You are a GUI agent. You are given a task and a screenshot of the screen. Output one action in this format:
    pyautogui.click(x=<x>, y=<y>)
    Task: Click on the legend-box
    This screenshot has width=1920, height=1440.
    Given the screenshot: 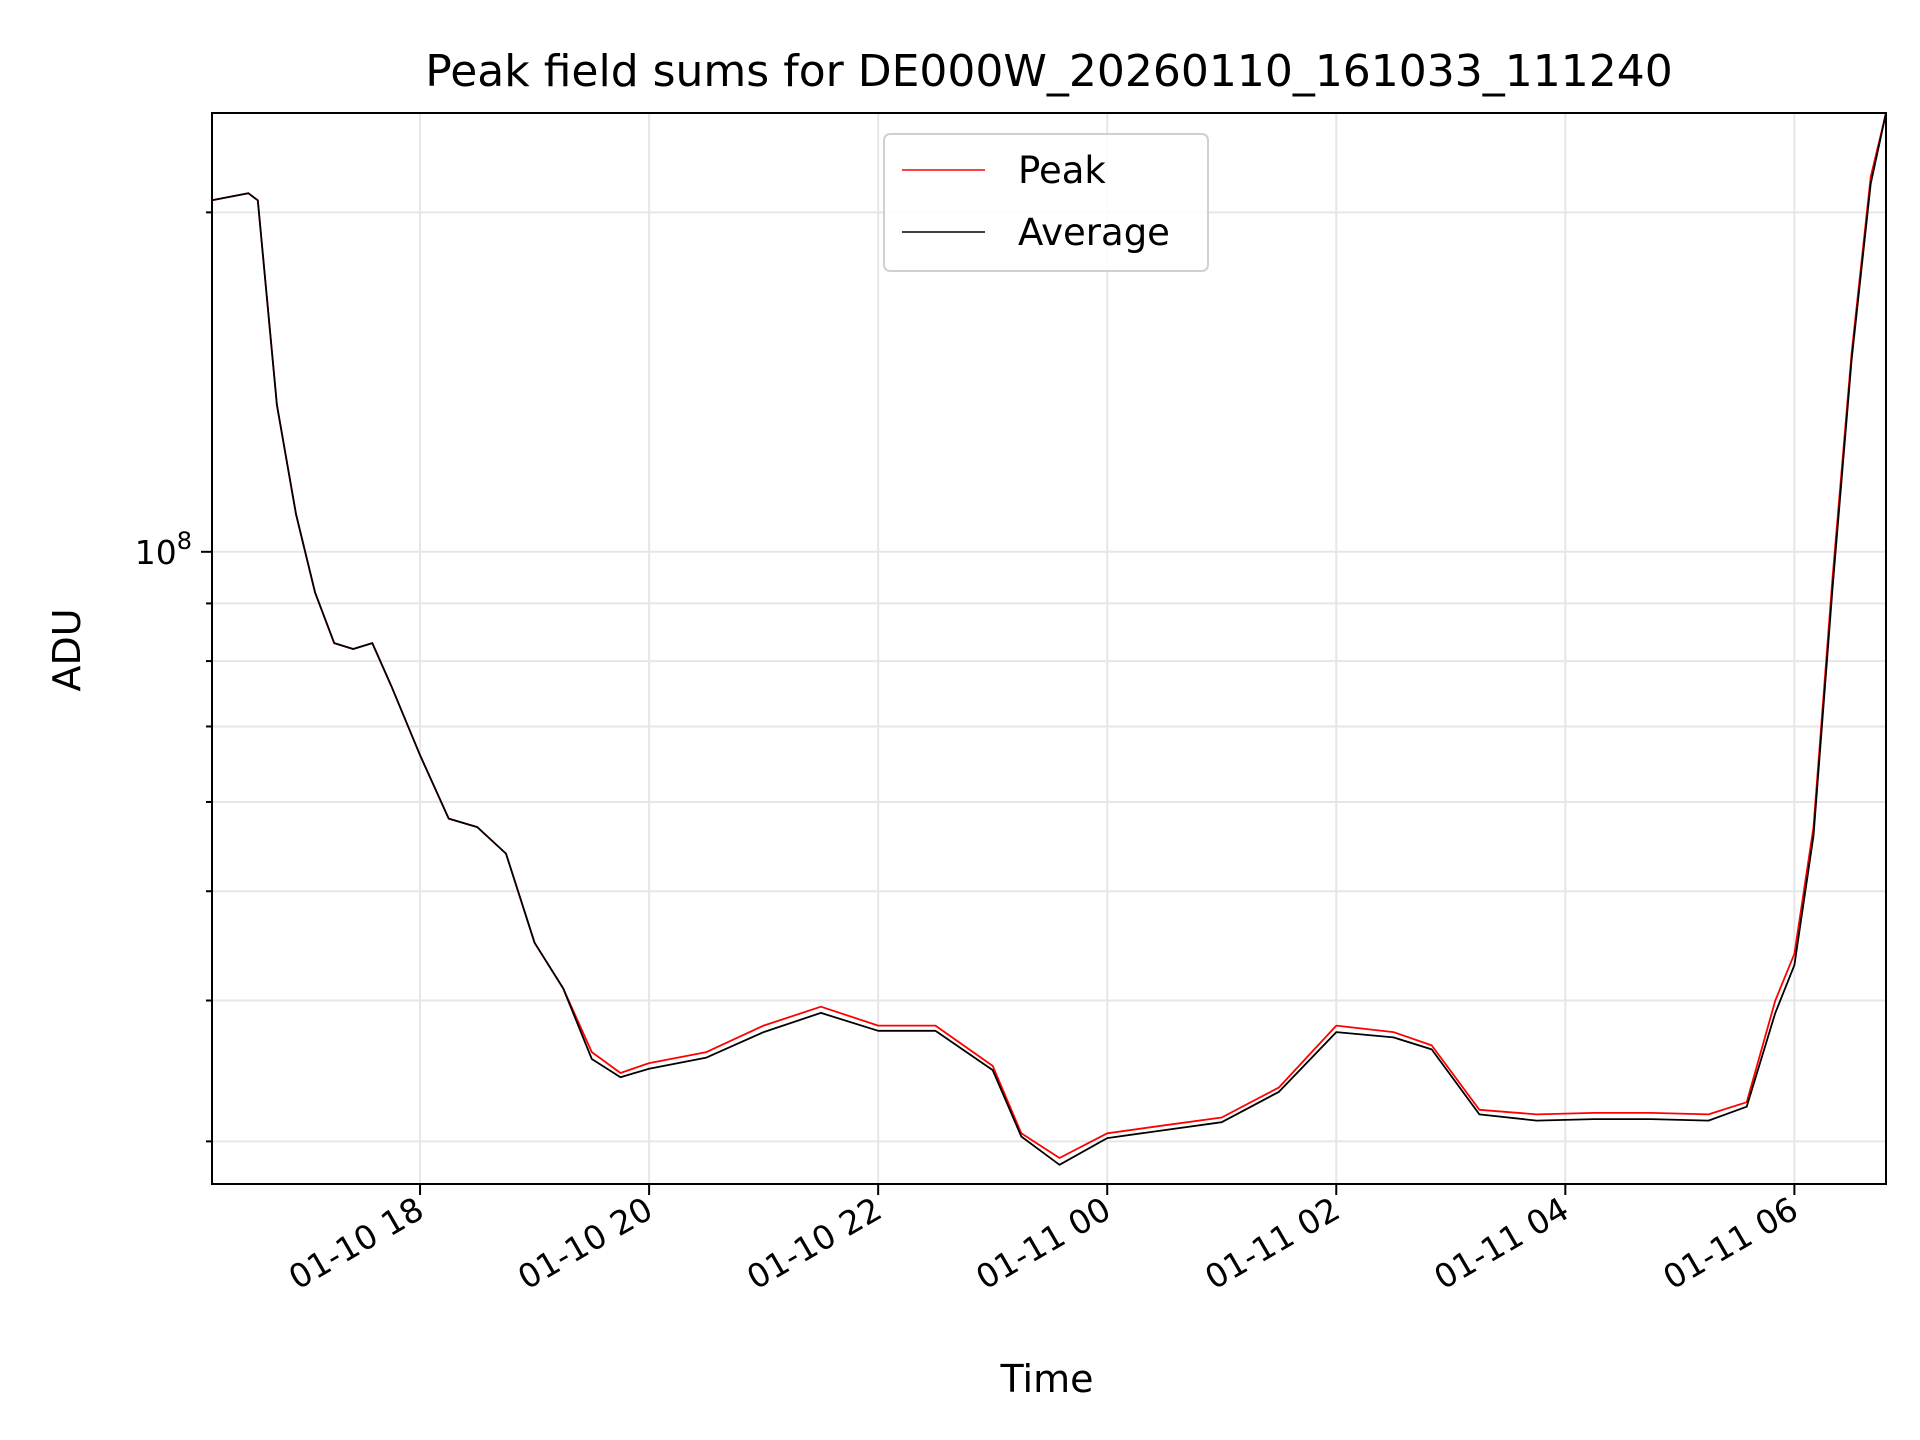 What is the action you would take?
    pyautogui.click(x=1046, y=202)
    